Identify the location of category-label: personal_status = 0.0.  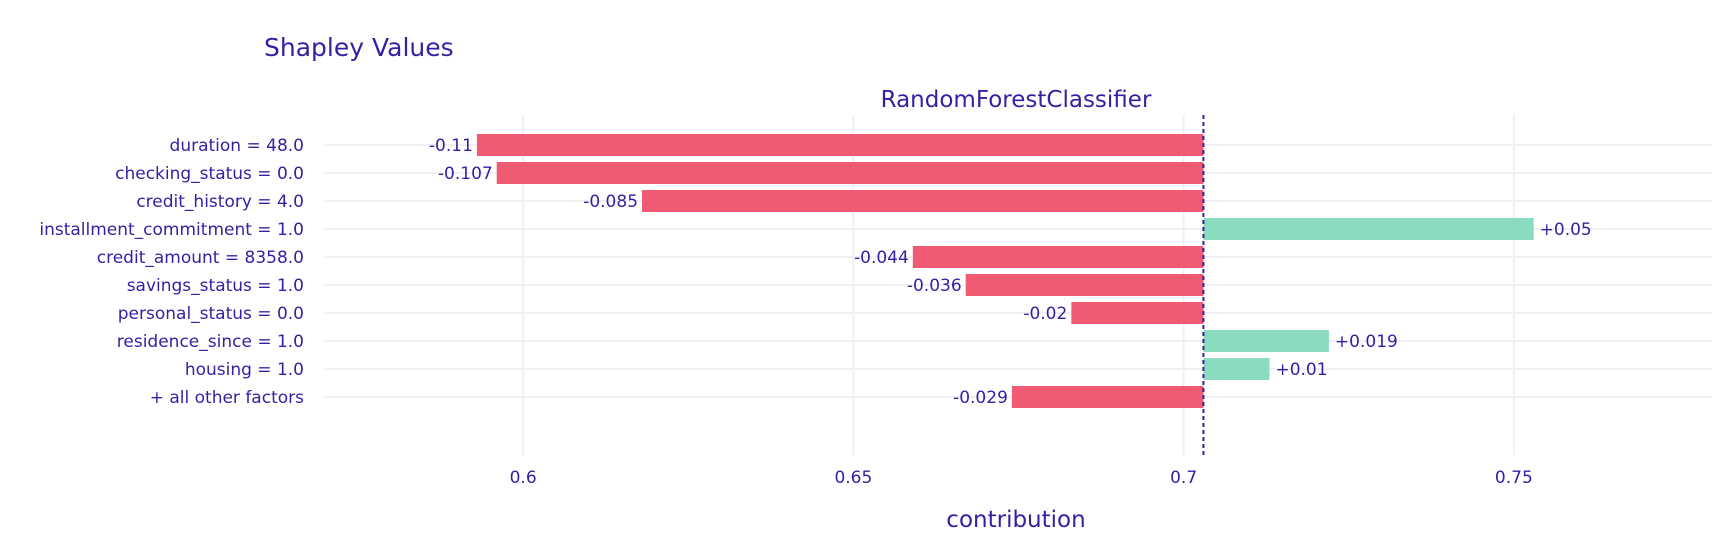
(211, 314).